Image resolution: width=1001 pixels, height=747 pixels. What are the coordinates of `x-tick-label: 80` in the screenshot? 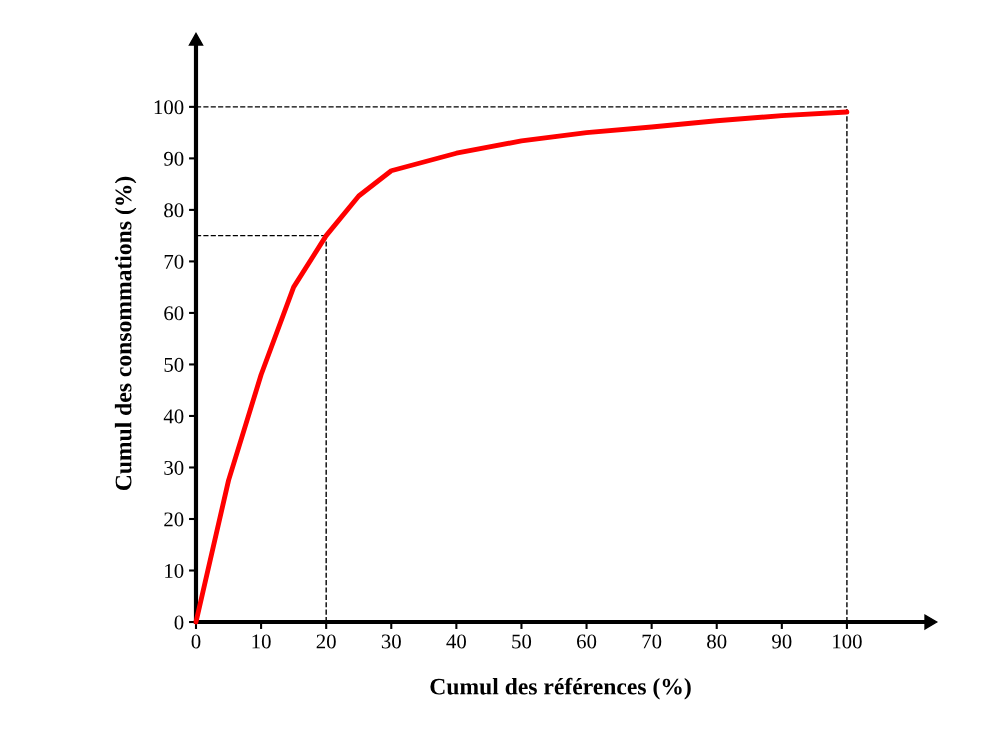 It's located at (717, 641).